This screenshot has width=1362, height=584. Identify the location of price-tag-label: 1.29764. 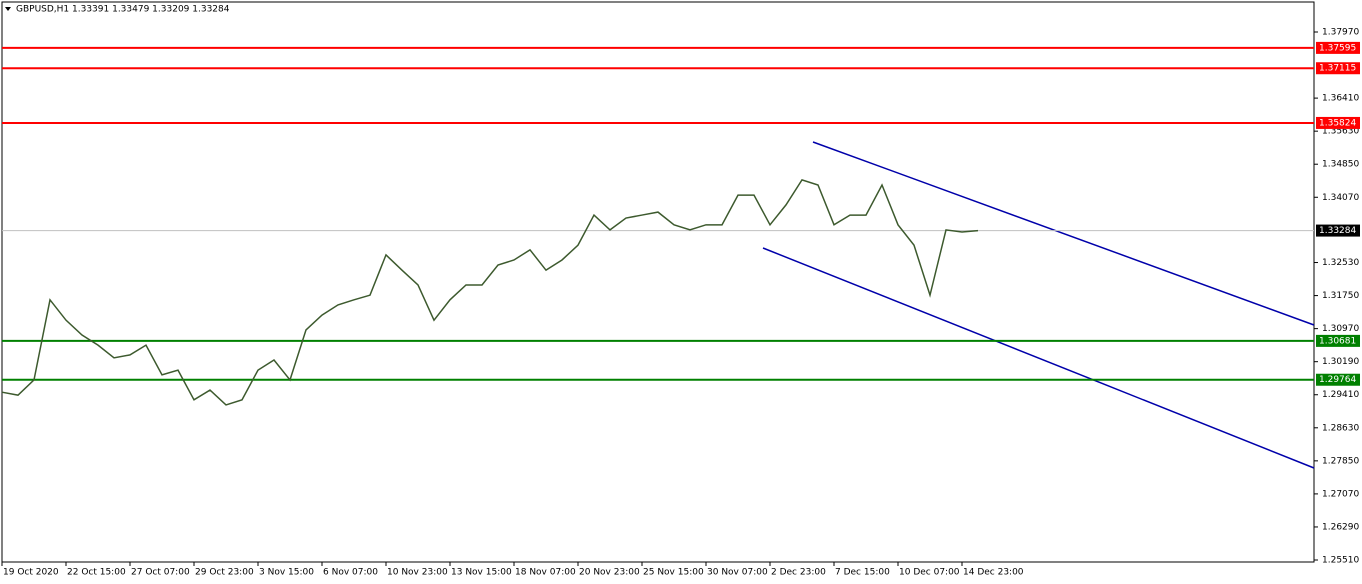
(1337, 380).